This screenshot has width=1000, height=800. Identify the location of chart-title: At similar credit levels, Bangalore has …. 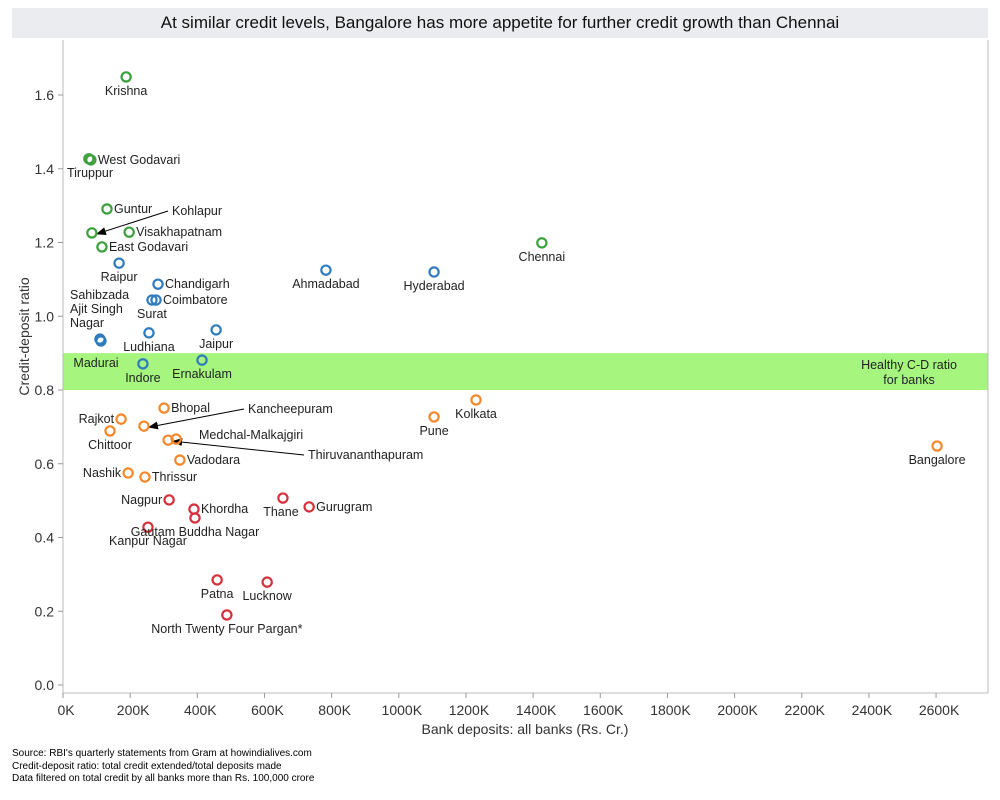
(500, 23).